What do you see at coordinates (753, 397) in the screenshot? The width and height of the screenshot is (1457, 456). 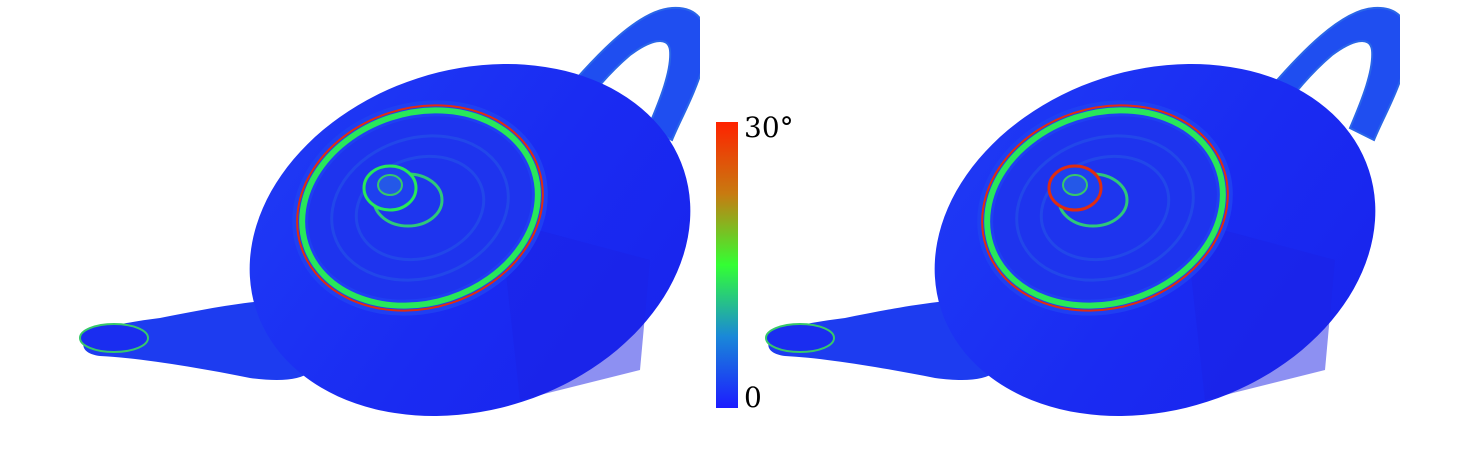 I see `colorbar-min-label: 0` at bounding box center [753, 397].